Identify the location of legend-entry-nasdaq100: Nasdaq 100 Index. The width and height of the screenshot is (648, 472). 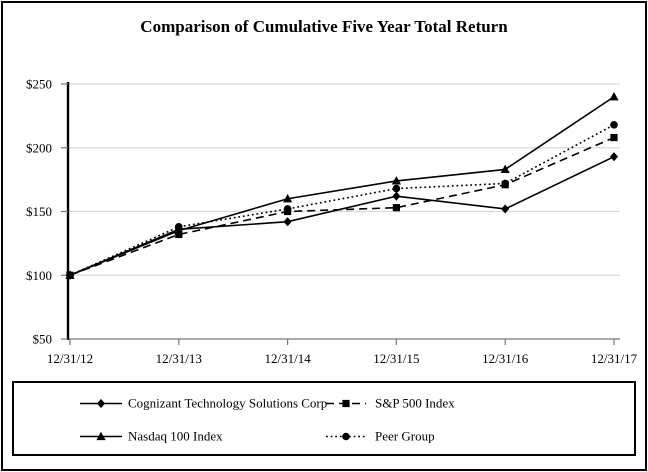
(151, 436).